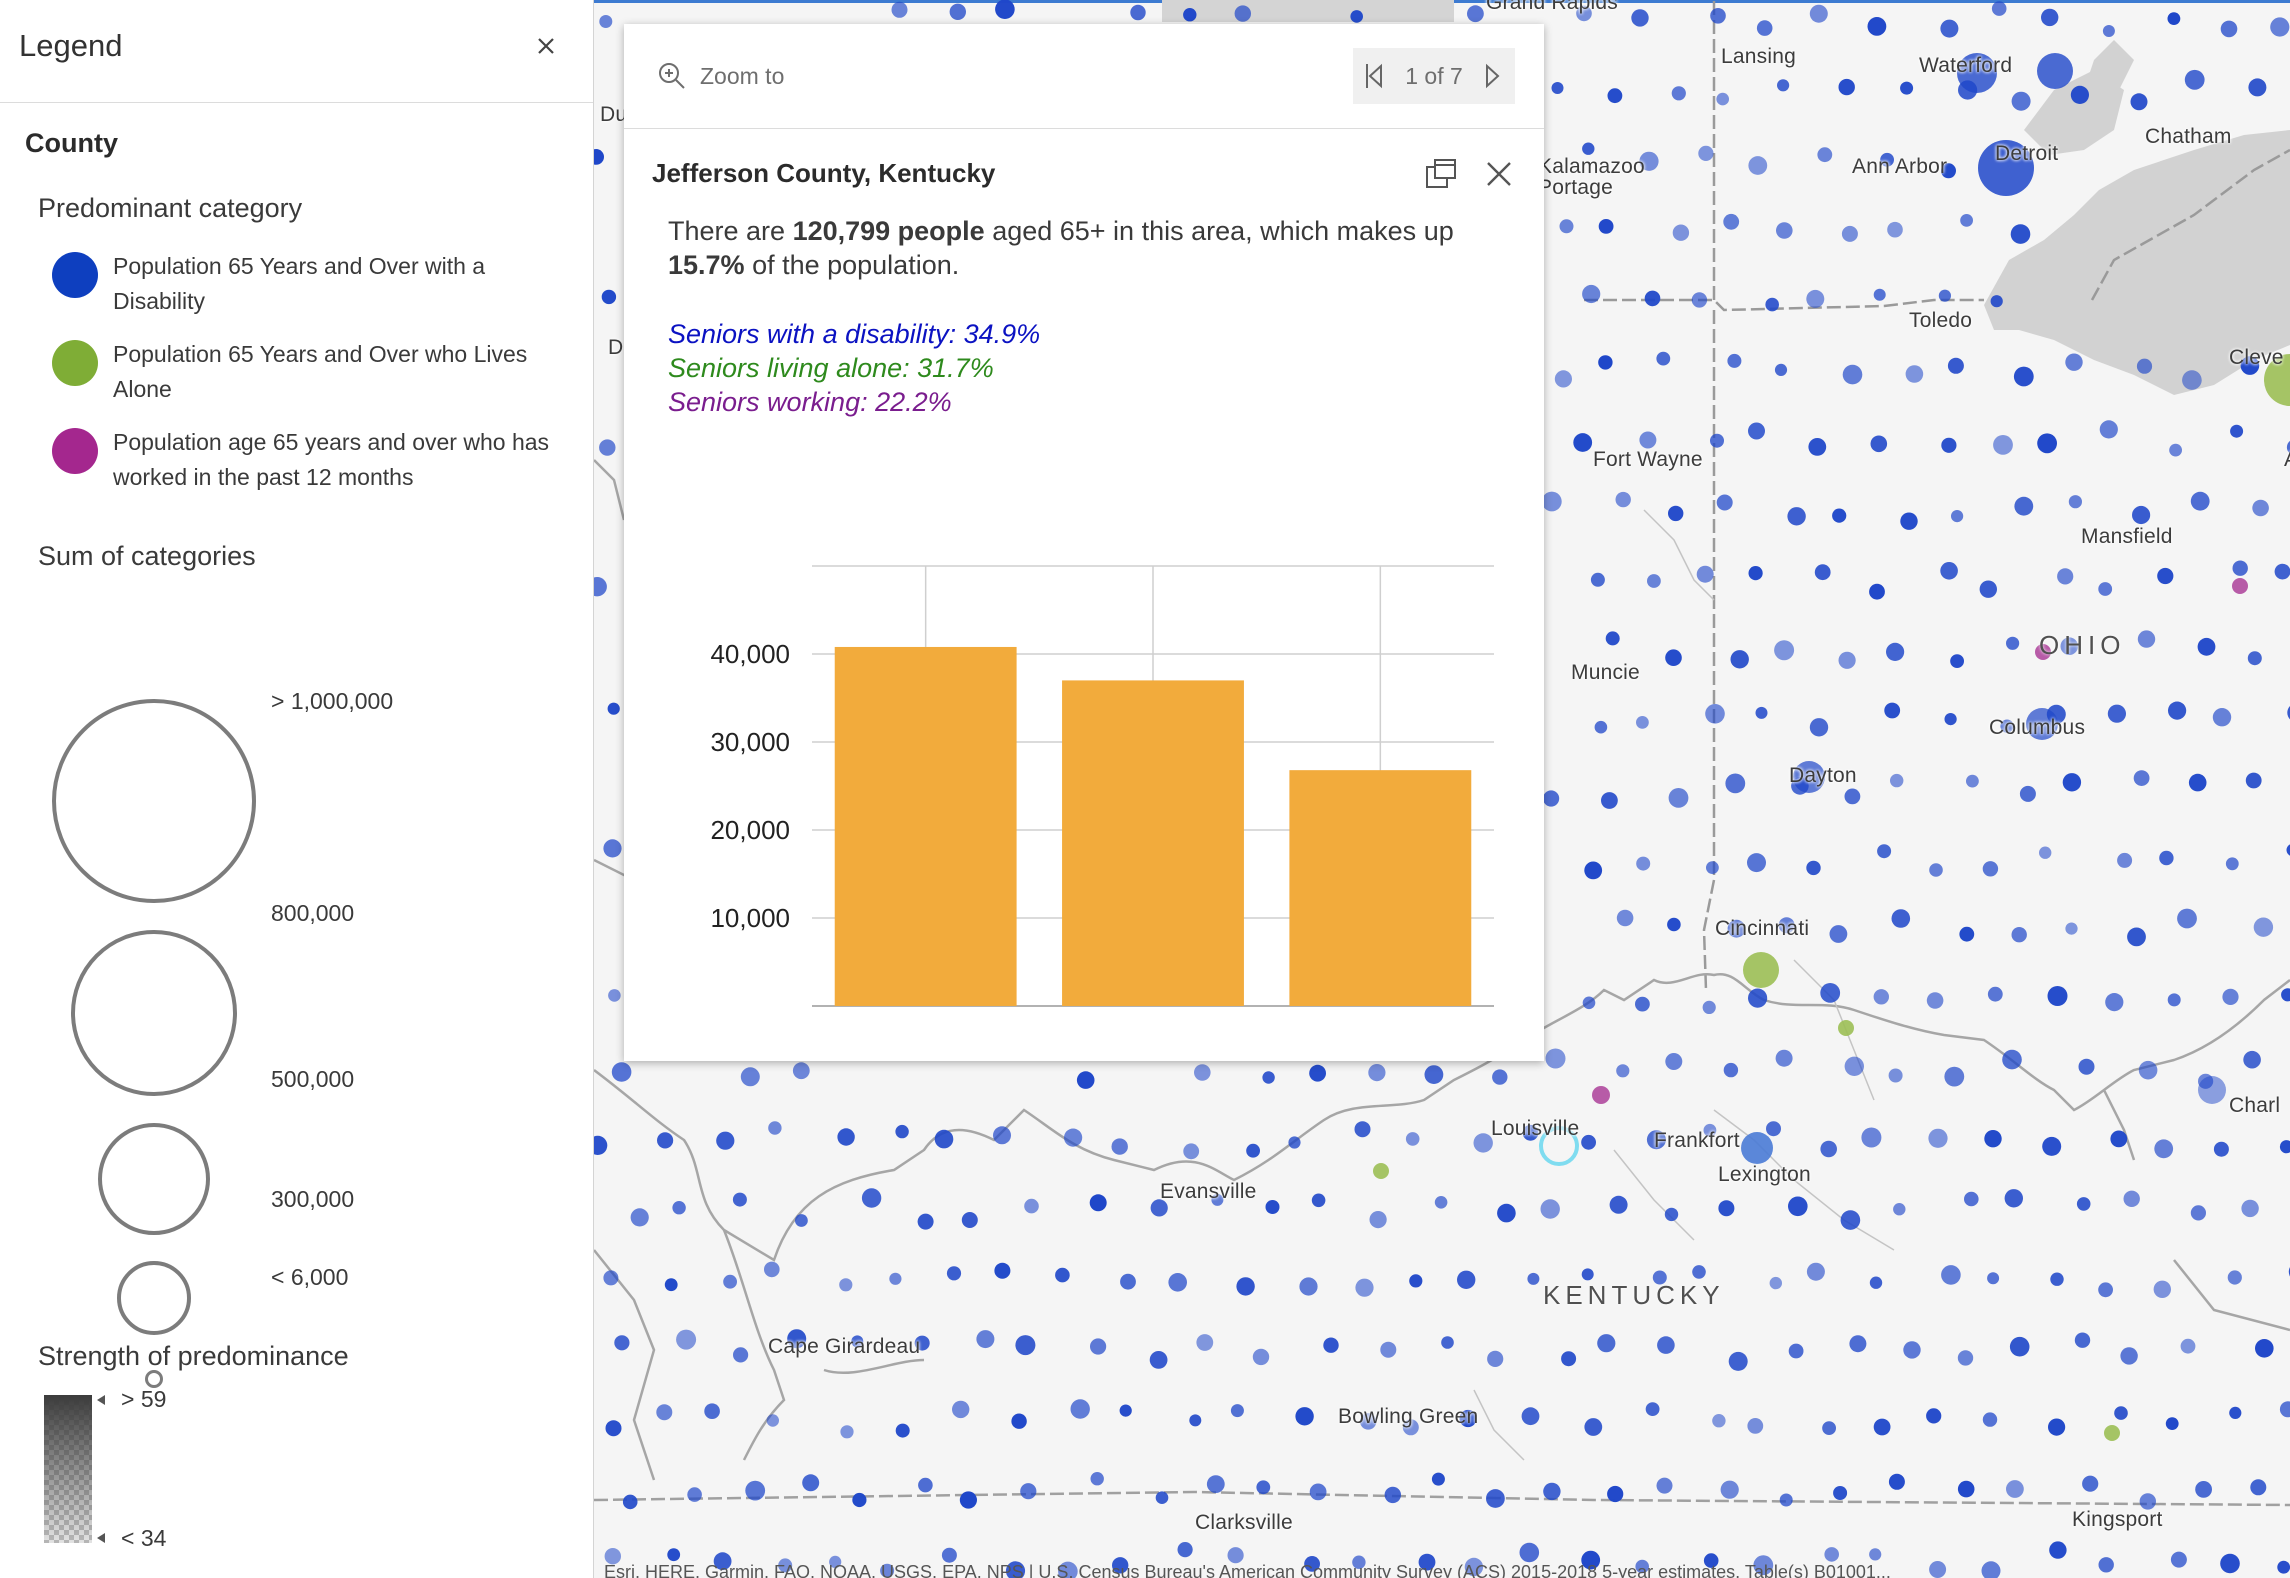  I want to click on close-icon, so click(1499, 174).